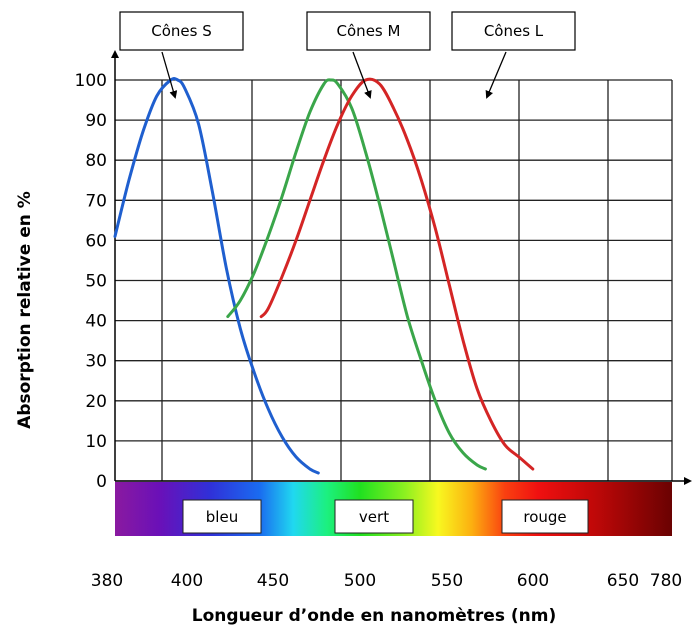 Image resolution: width=694 pixels, height=628 pixels. I want to click on spectrum-label: vert, so click(374, 517).